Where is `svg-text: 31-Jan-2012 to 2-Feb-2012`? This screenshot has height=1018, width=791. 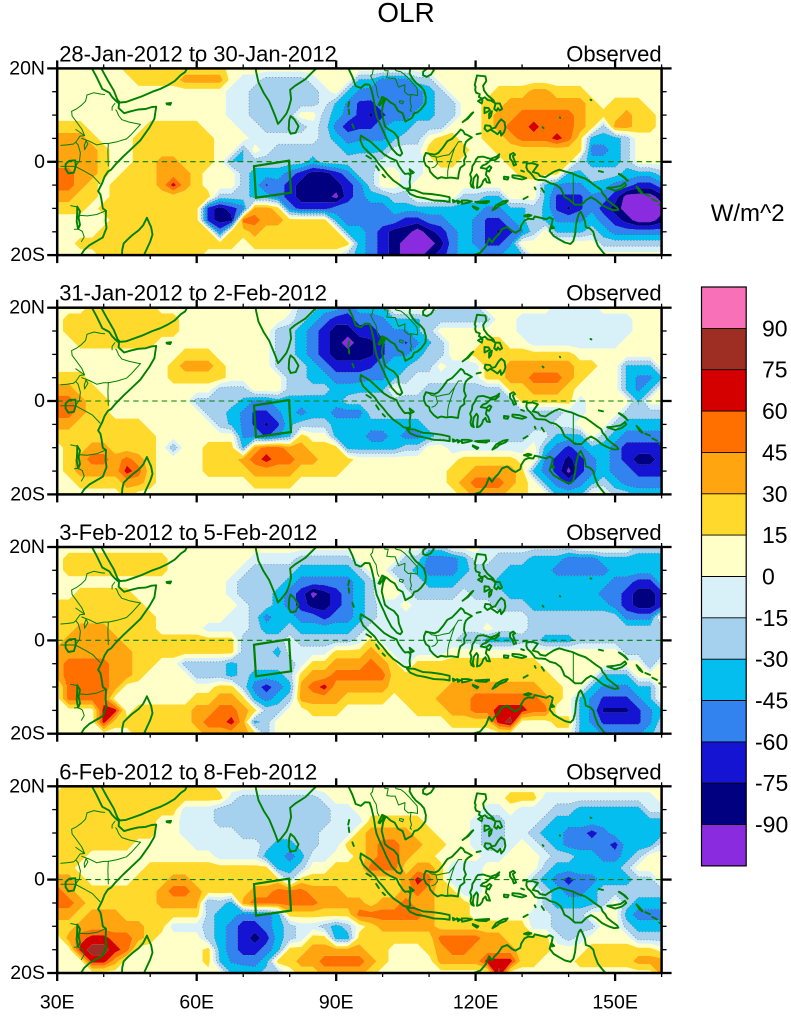 svg-text: 31-Jan-2012 to 2-Feb-2012 is located at coordinates (193, 293).